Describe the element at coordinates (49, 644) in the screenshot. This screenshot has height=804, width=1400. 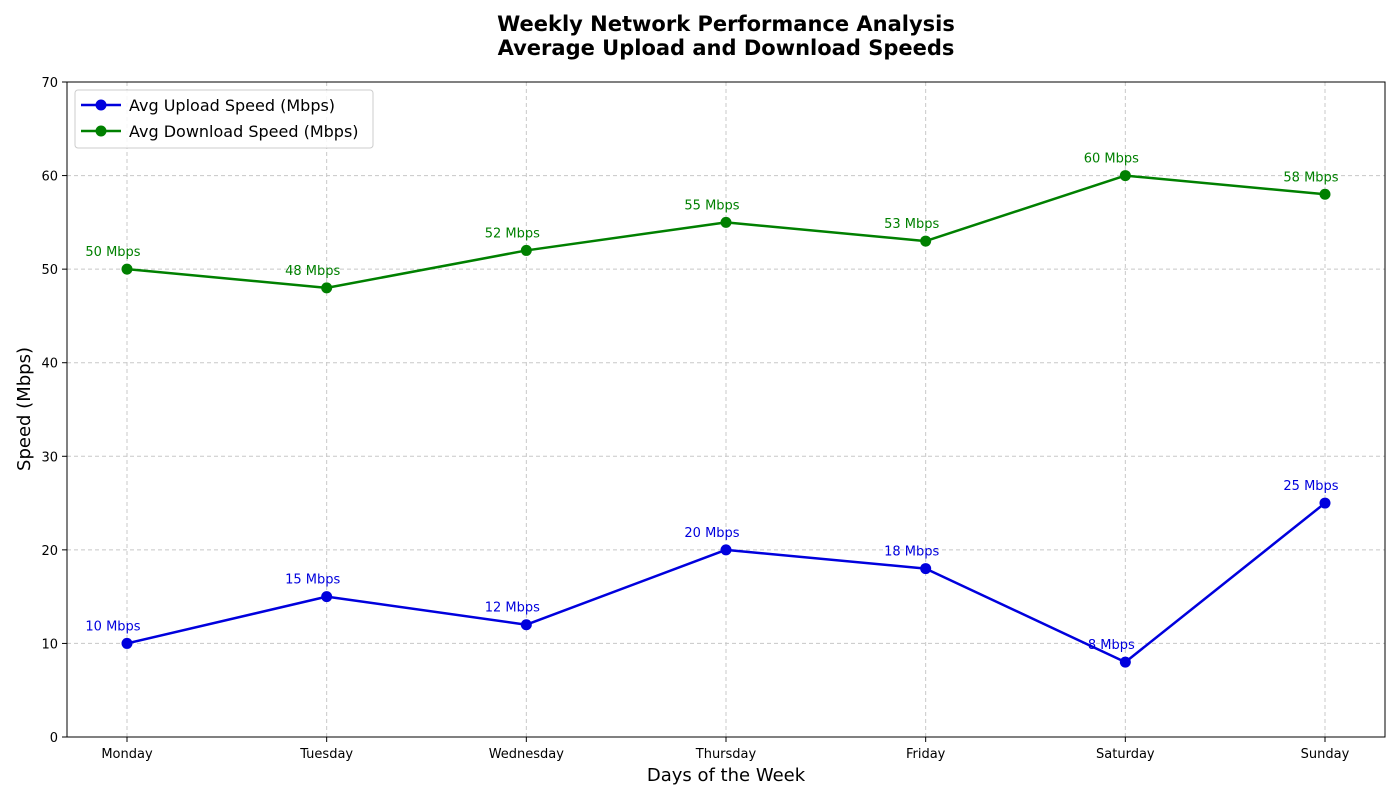
I see `y-tick-label: 10` at that location.